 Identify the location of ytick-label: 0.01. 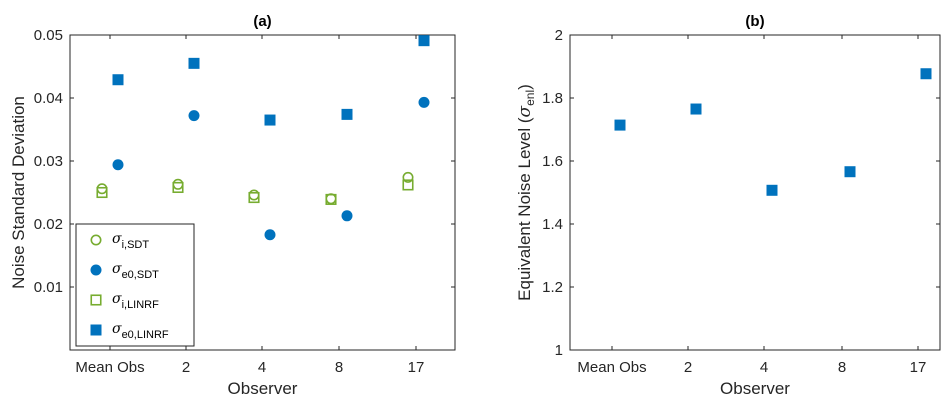
(48, 287).